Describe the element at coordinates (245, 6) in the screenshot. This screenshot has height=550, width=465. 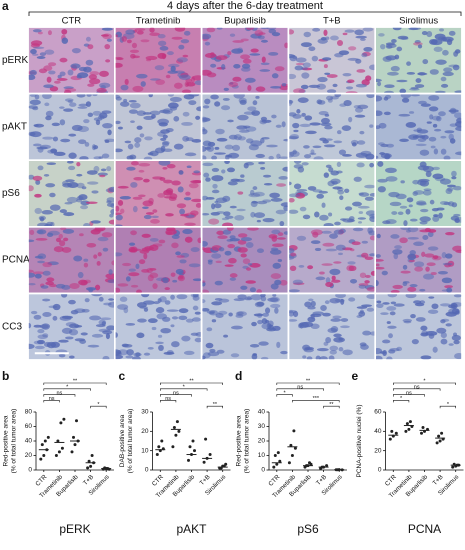
I see `header: 4 days after the 6-day treatment` at that location.